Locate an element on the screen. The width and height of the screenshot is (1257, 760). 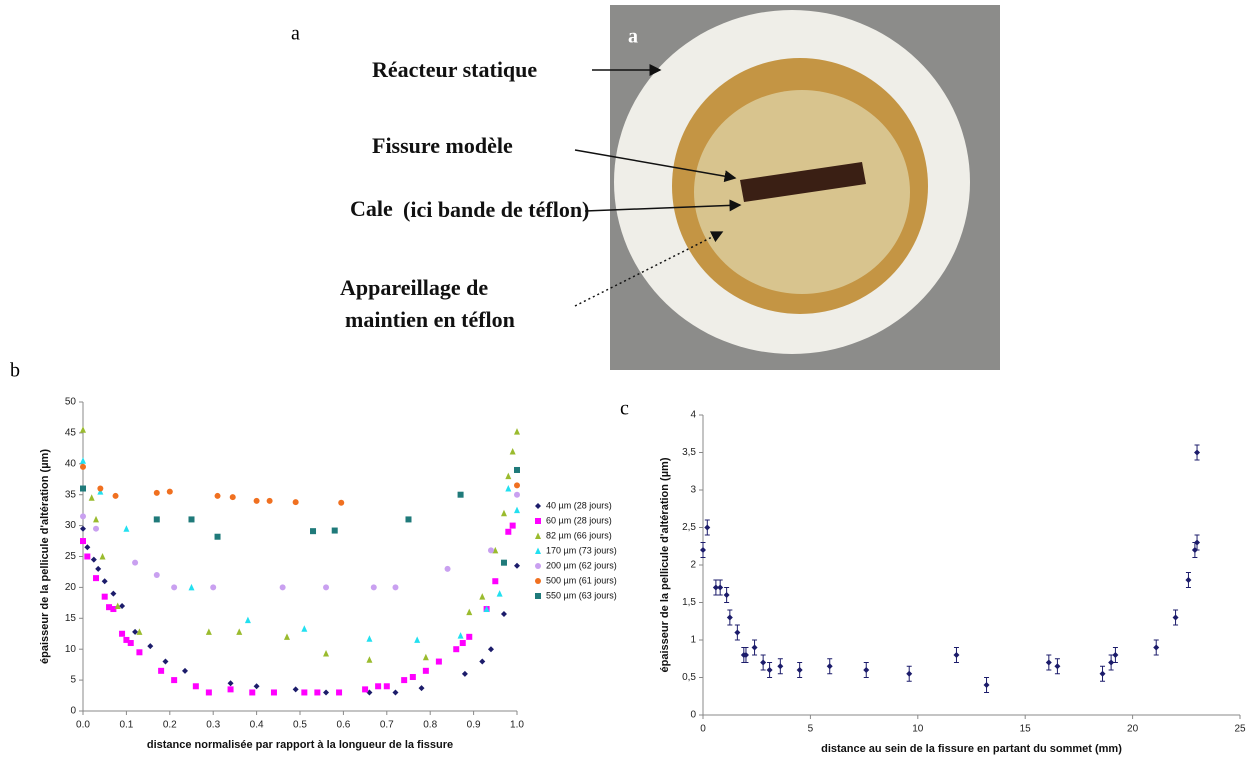
photo-label: Appareillage de is located at coordinates (414, 287).